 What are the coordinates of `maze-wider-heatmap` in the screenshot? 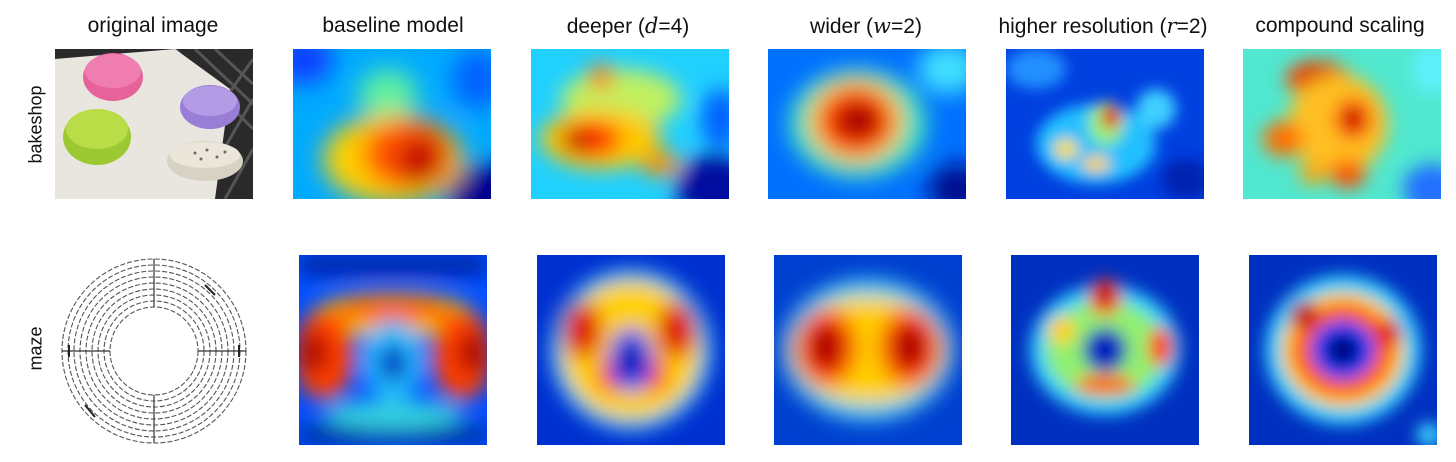 It's located at (868, 350).